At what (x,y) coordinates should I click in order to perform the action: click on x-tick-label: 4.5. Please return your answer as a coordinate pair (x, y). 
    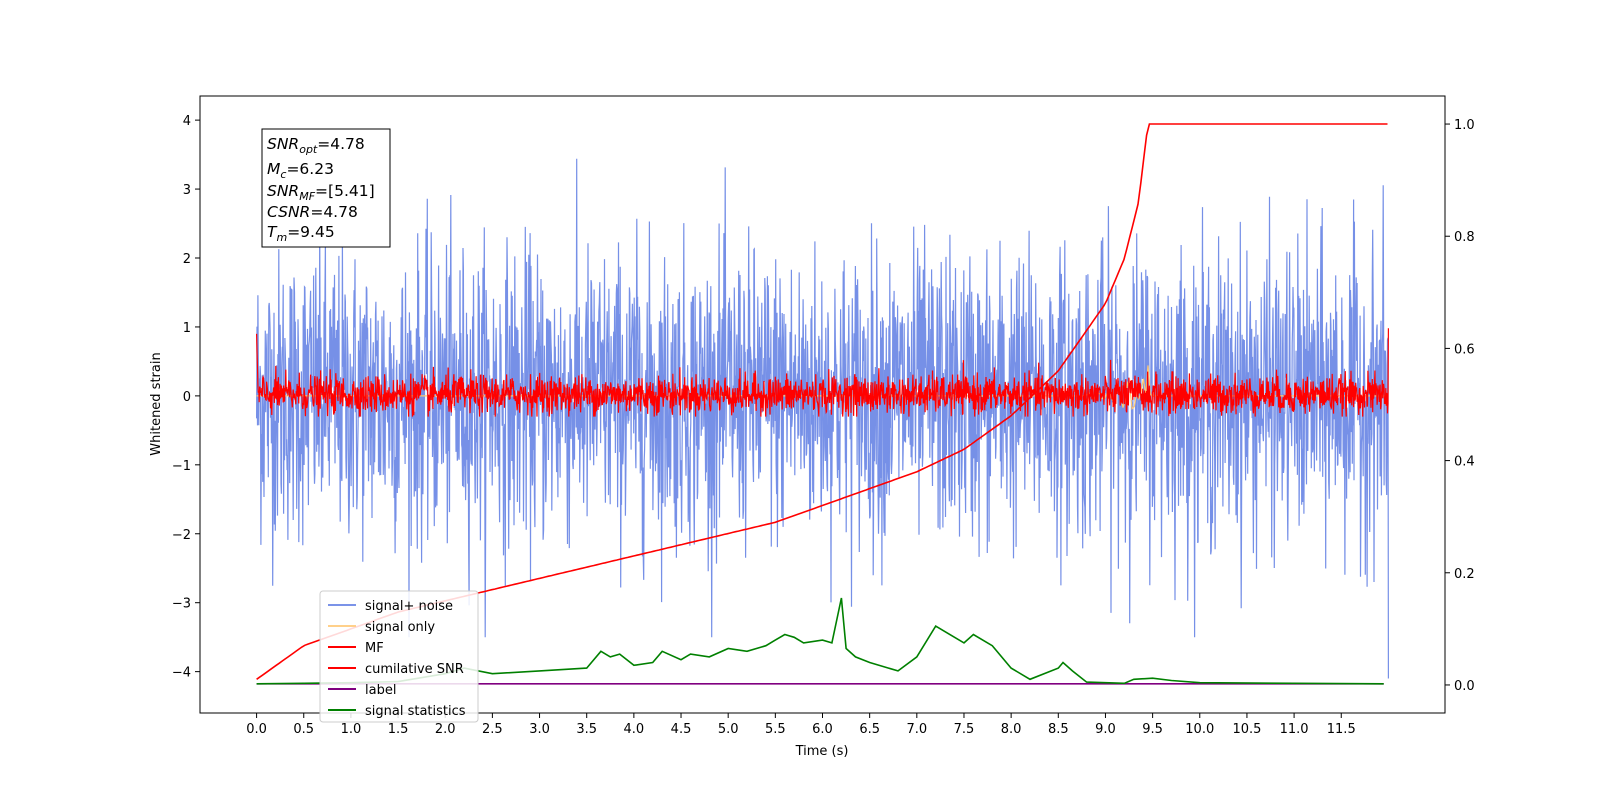
    Looking at the image, I should click on (681, 729).